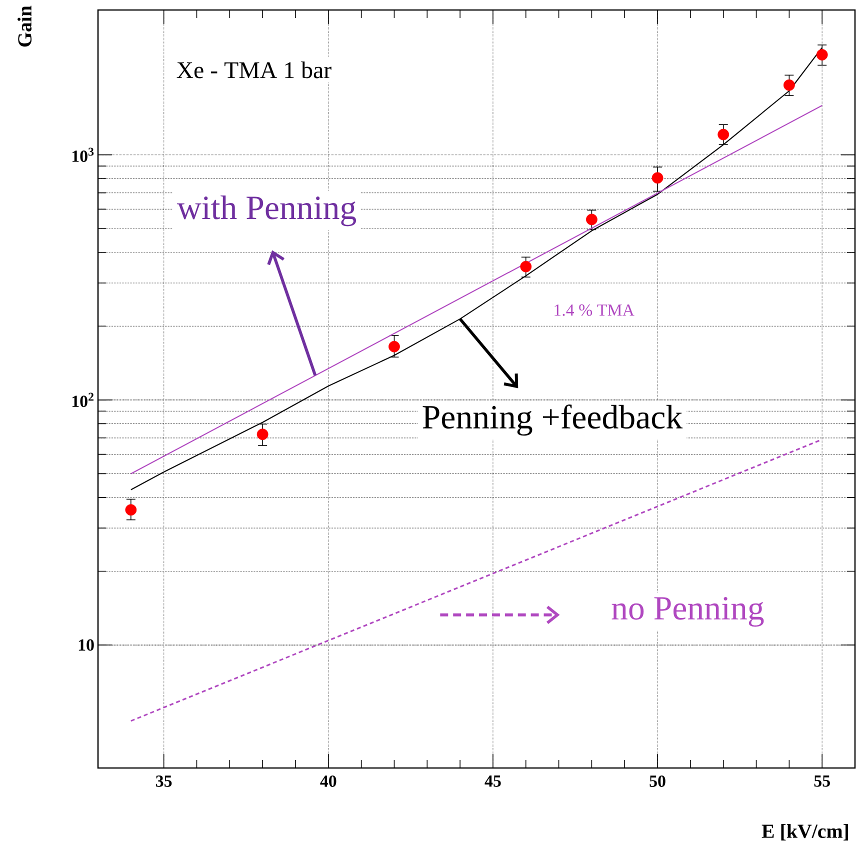 The image size is (856, 850). What do you see at coordinates (328, 781) in the screenshot?
I see `x-tick-label: 40` at bounding box center [328, 781].